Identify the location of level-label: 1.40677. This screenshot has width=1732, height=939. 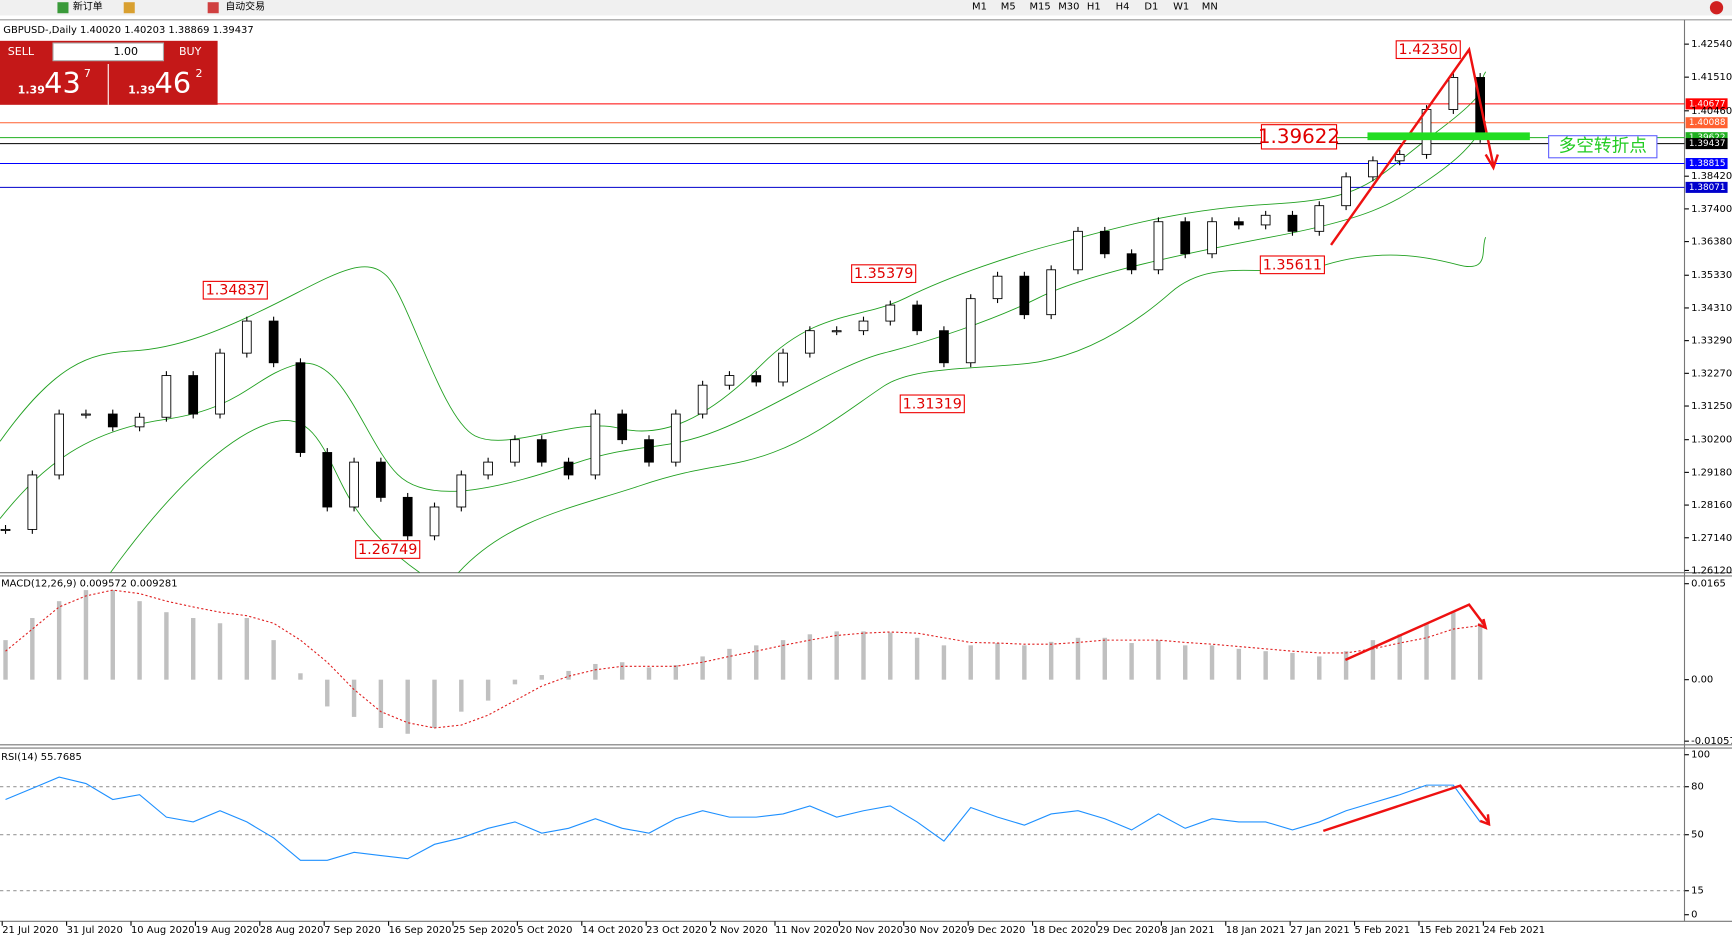
(1707, 104).